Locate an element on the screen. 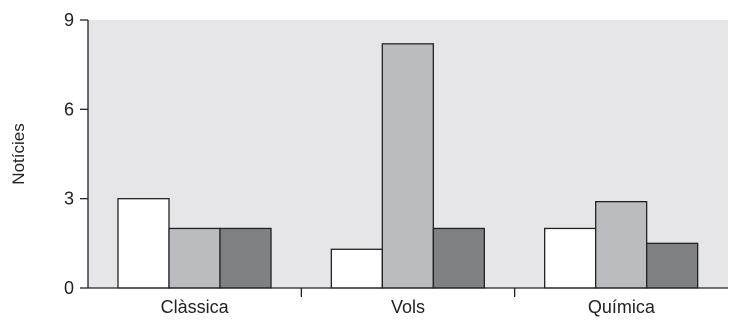 The image size is (731, 322). y-tick-label-0: 0 is located at coordinates (69, 288).